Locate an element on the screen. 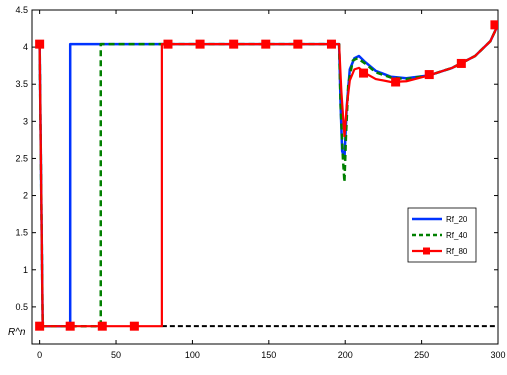 This screenshot has height=375, width=507. legend-label: Rf_20 is located at coordinates (457, 219).